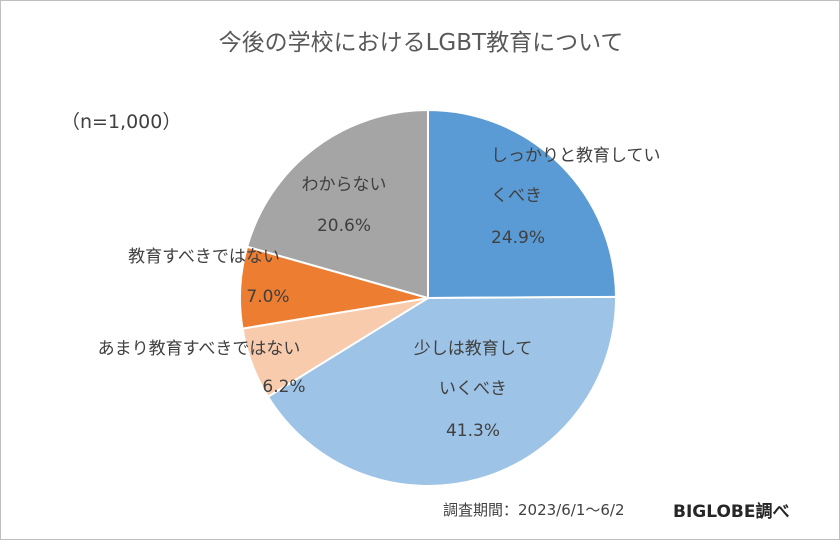 Image resolution: width=840 pixels, height=541 pixels. What do you see at coordinates (731, 512) in the screenshot?
I see `source-credit: BIGLOBE調べ` at bounding box center [731, 512].